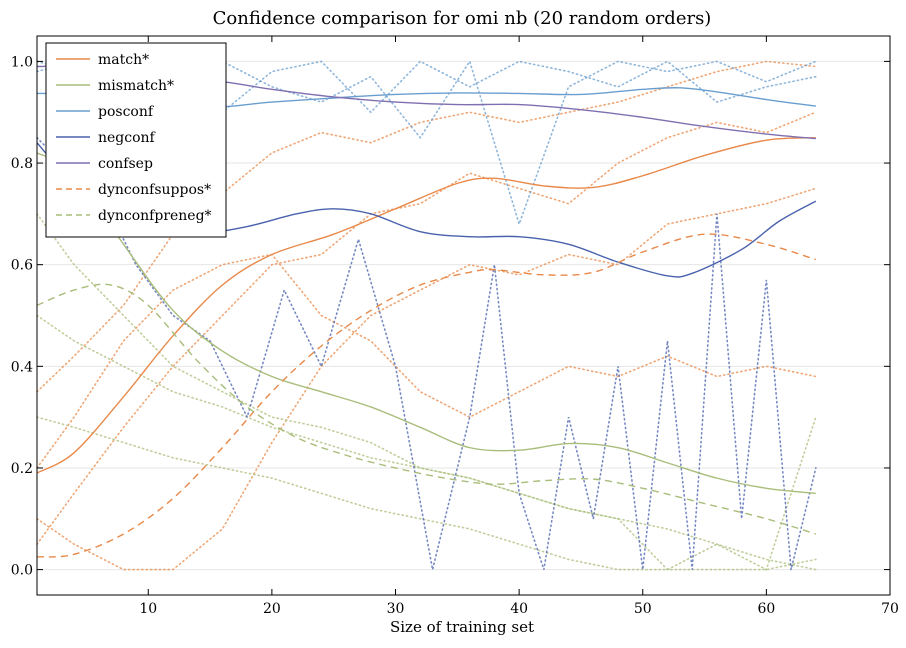 The image size is (906, 648). I want to click on x-tick-label: 10, so click(148, 609).